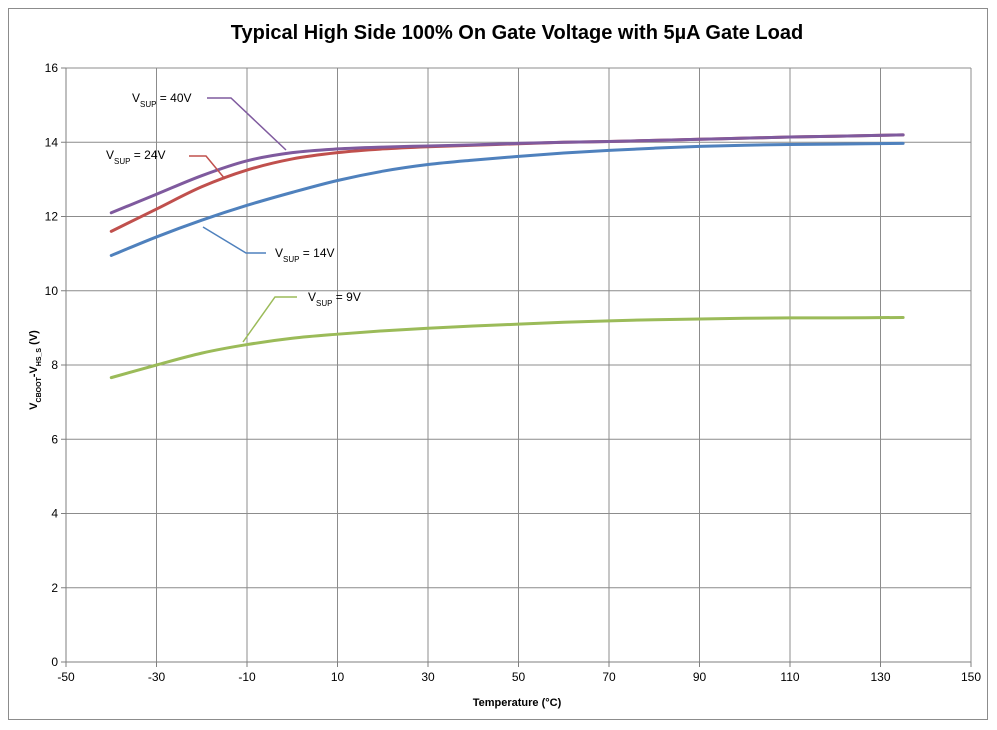 The image size is (997, 730). Describe the element at coordinates (34, 339) in the screenshot. I see `y-axis-label-tail: (V)` at that location.